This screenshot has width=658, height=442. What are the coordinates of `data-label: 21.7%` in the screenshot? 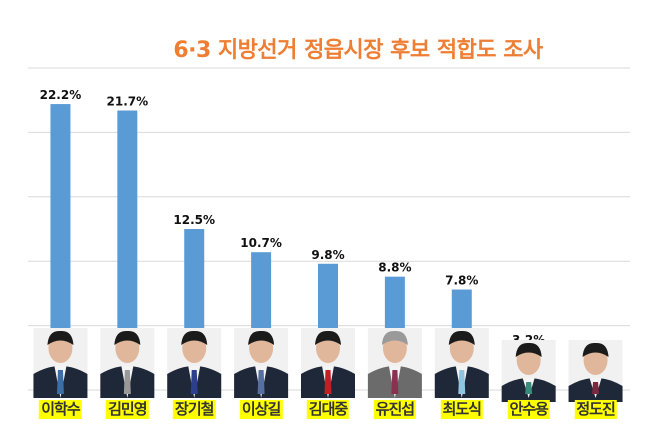 It's located at (128, 102).